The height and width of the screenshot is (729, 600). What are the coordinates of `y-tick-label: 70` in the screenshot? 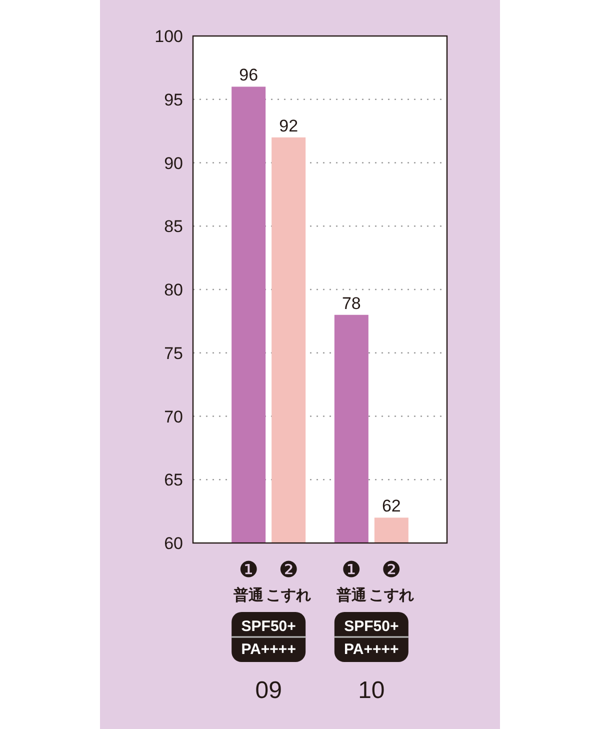 It's located at (173, 416).